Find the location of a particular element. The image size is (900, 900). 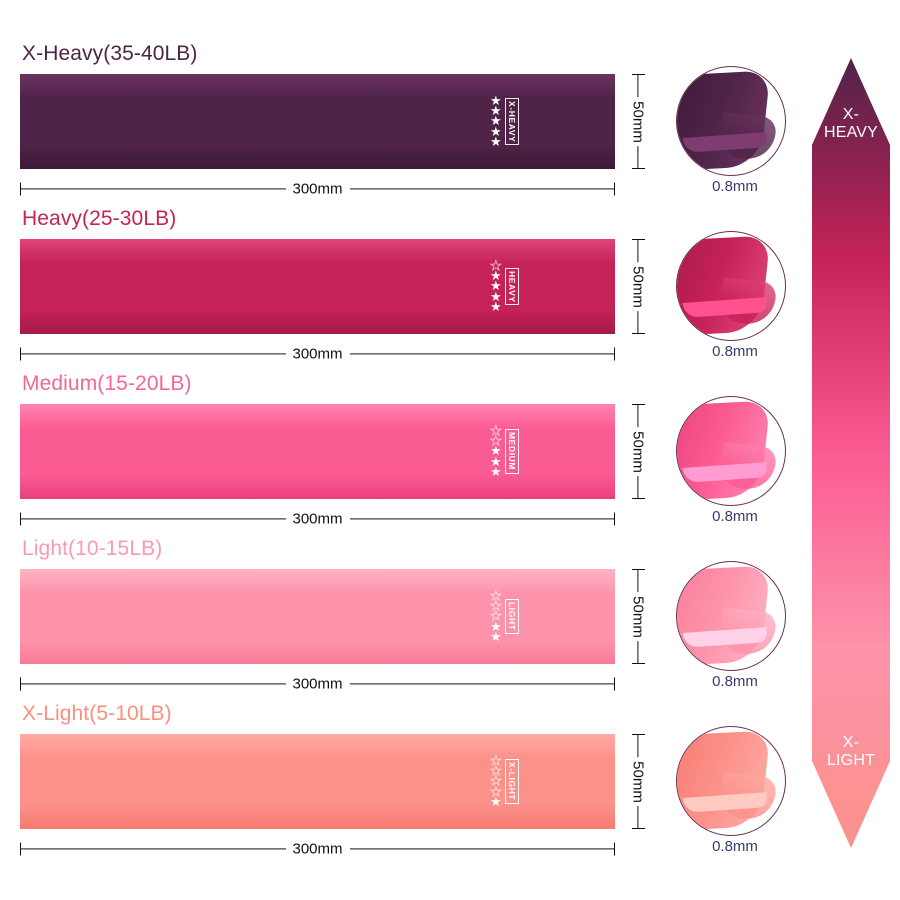

scale-arrow-shape is located at coordinates (851, 453).